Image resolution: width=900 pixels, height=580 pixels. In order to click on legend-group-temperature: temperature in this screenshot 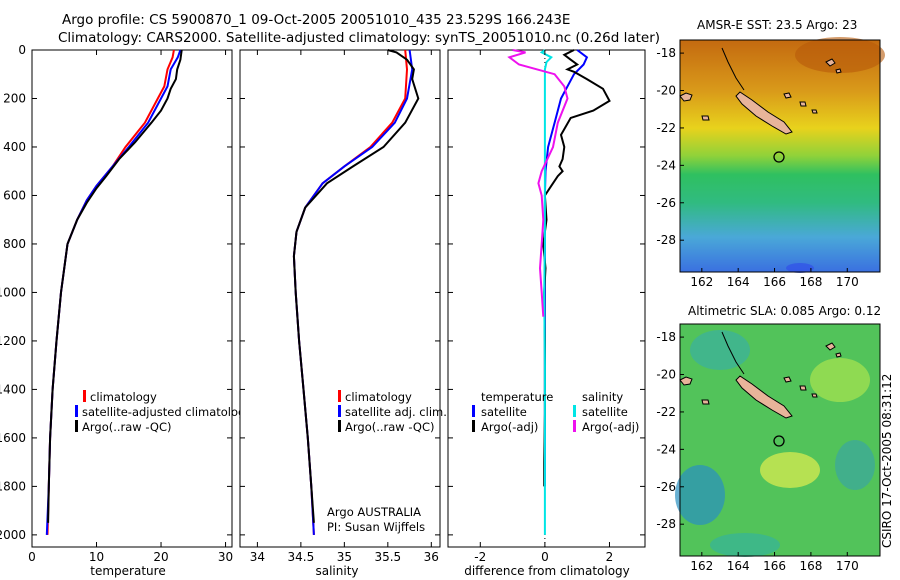, I will do `click(517, 397)`.